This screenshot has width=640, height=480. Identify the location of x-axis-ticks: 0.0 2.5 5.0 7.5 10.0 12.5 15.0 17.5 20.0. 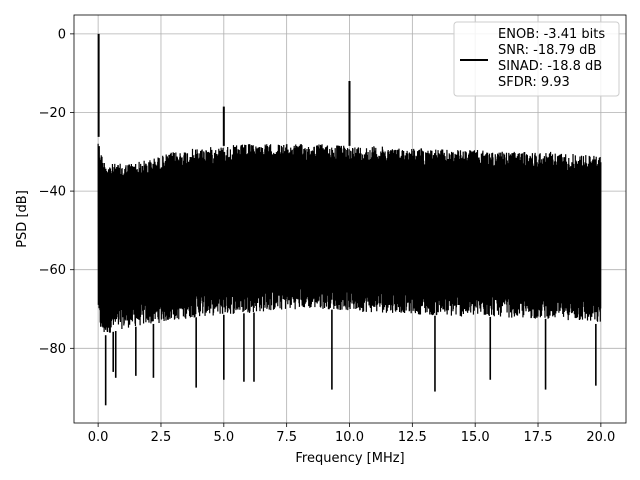
(351, 434).